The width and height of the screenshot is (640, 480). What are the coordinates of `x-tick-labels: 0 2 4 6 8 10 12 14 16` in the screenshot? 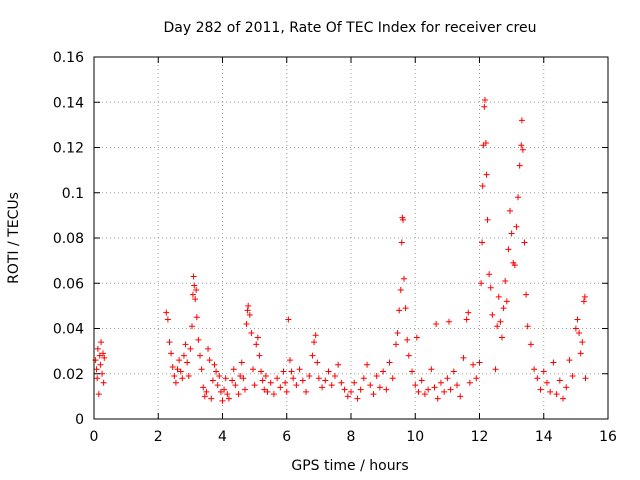 It's located at (353, 437).